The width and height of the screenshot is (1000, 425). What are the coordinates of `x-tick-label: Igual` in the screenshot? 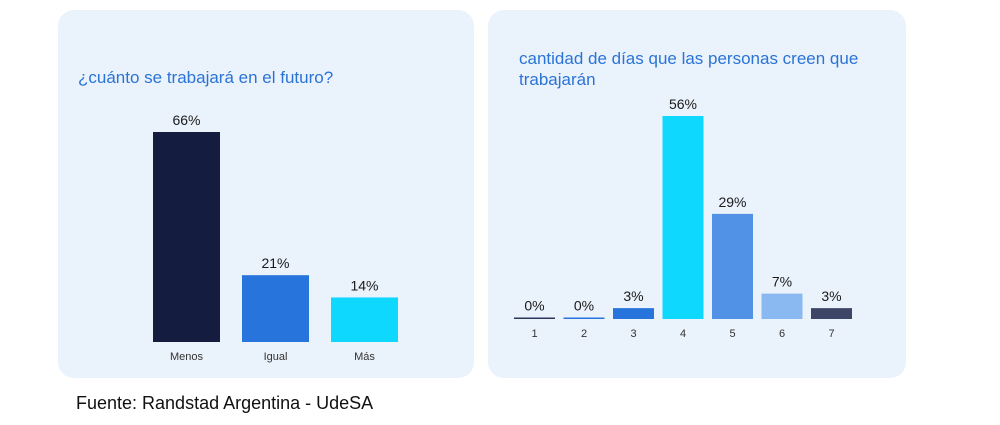 It's located at (276, 357).